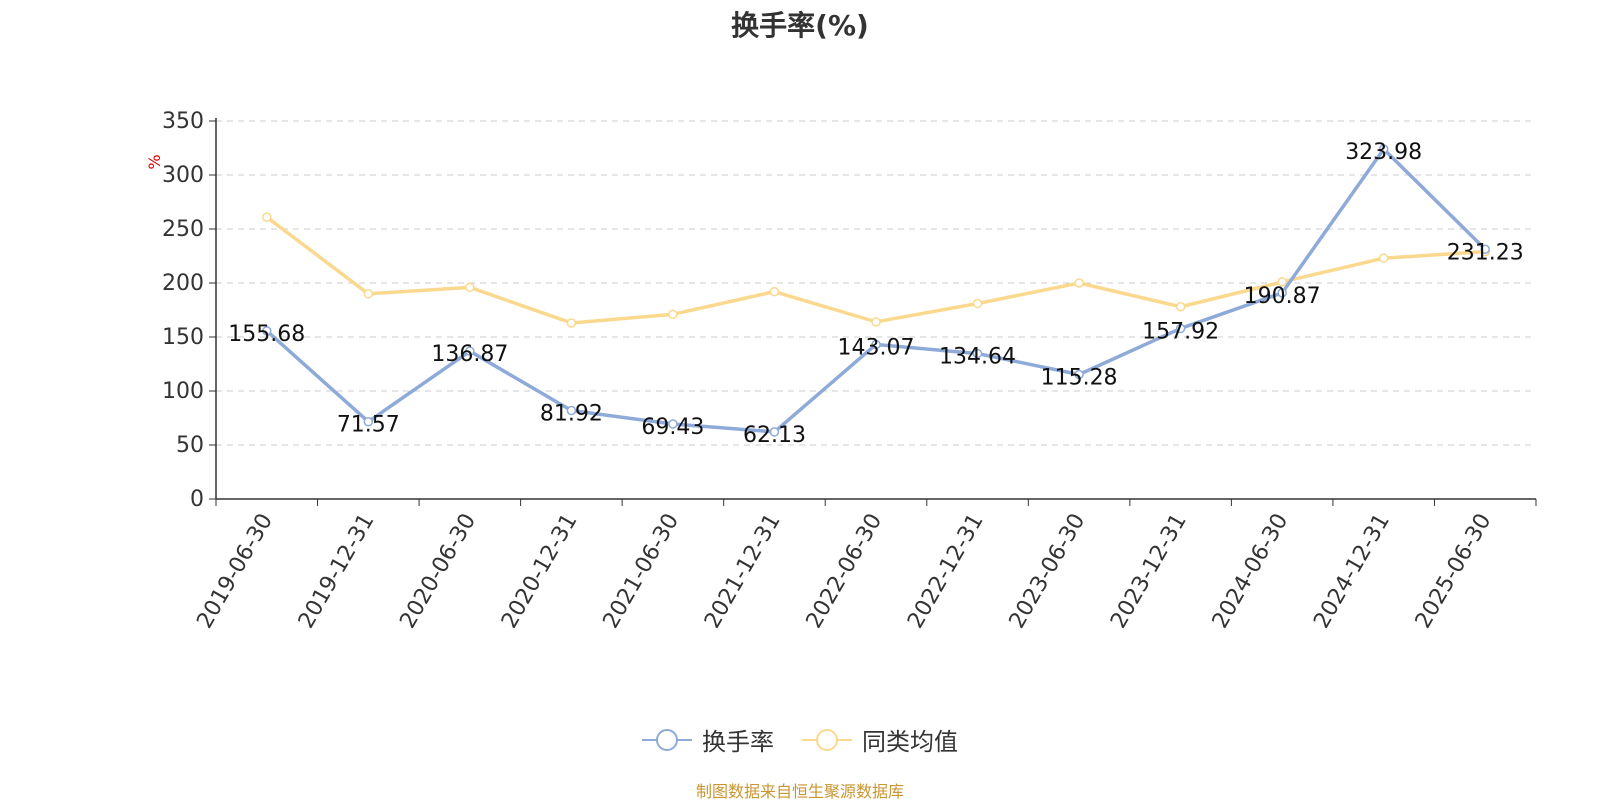 This screenshot has height=802, width=1600. Describe the element at coordinates (183, 391) in the screenshot. I see `y-tick-label: 100` at that location.